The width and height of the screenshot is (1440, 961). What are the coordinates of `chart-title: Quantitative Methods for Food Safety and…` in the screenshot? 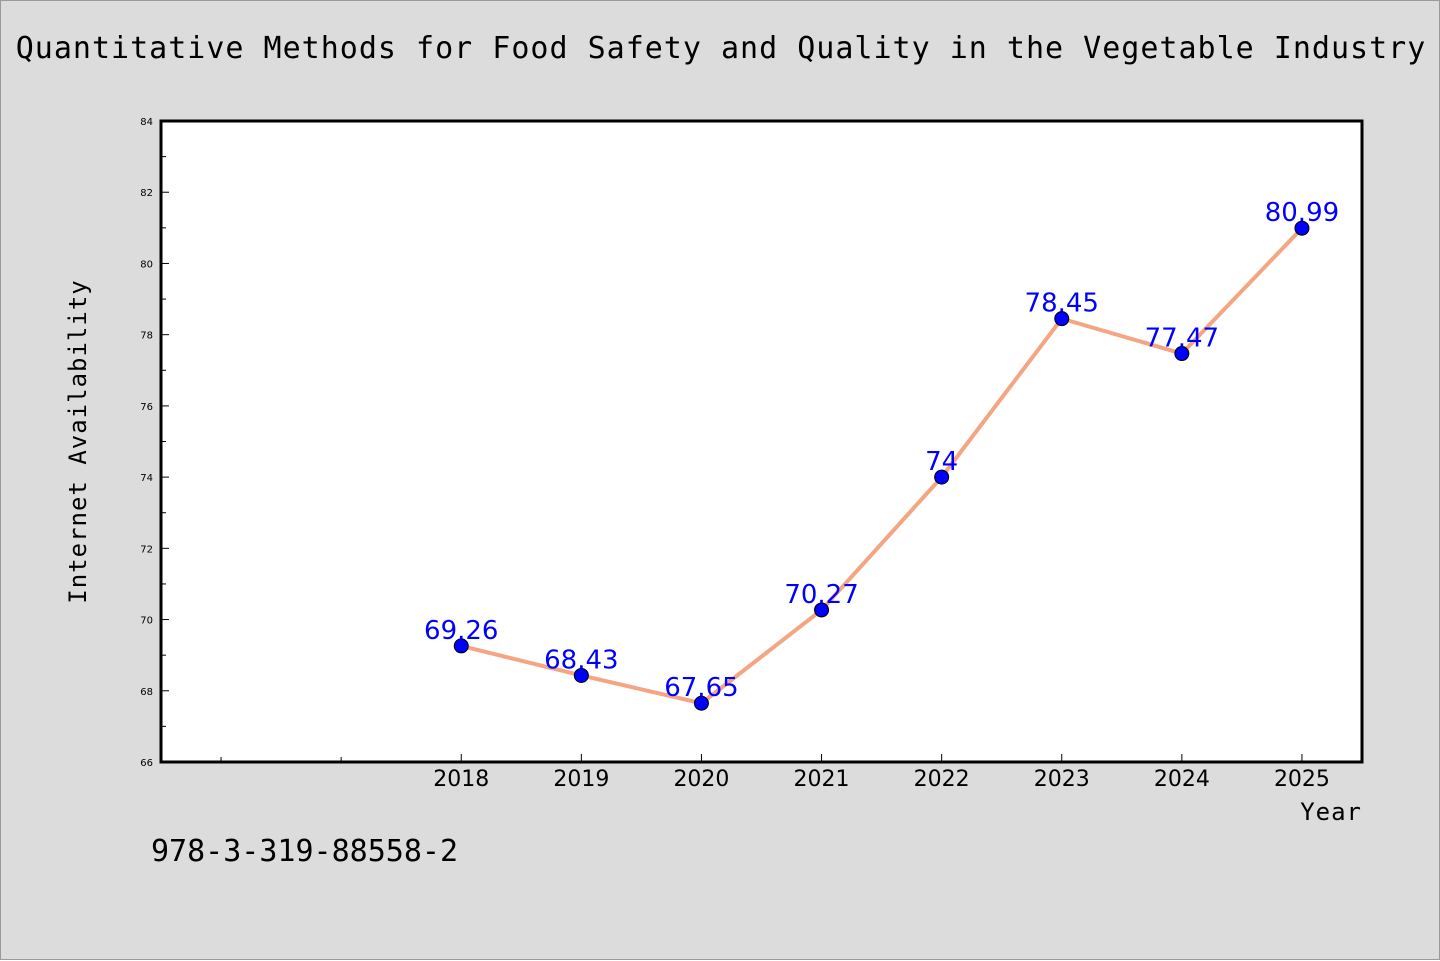 It's located at (721, 48).